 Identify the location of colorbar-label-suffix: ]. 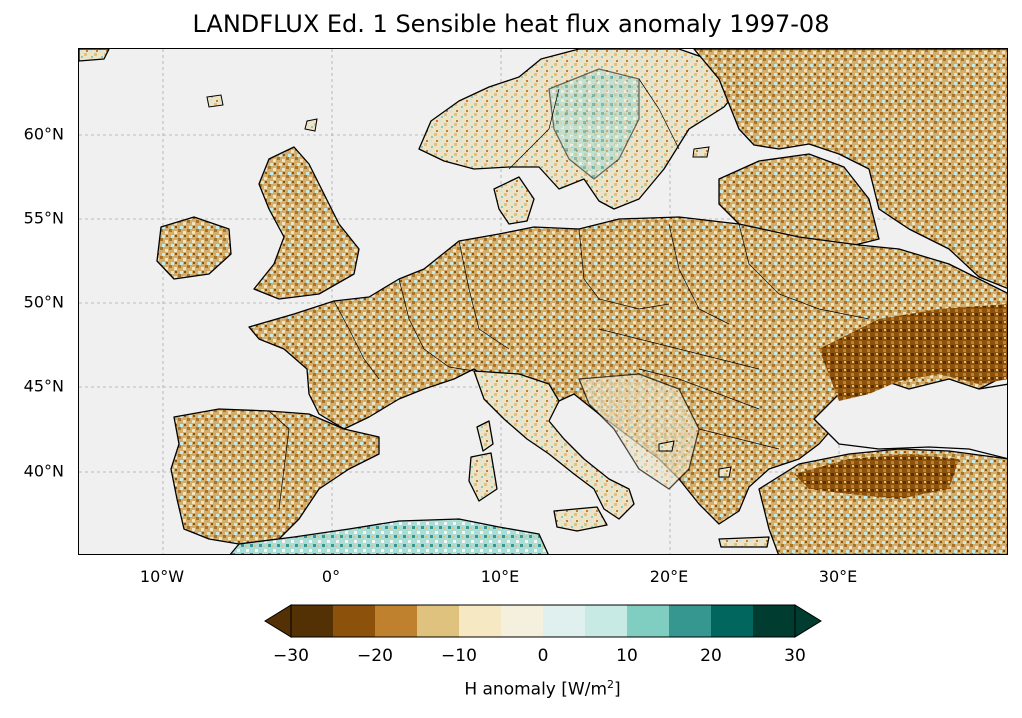
(617, 689).